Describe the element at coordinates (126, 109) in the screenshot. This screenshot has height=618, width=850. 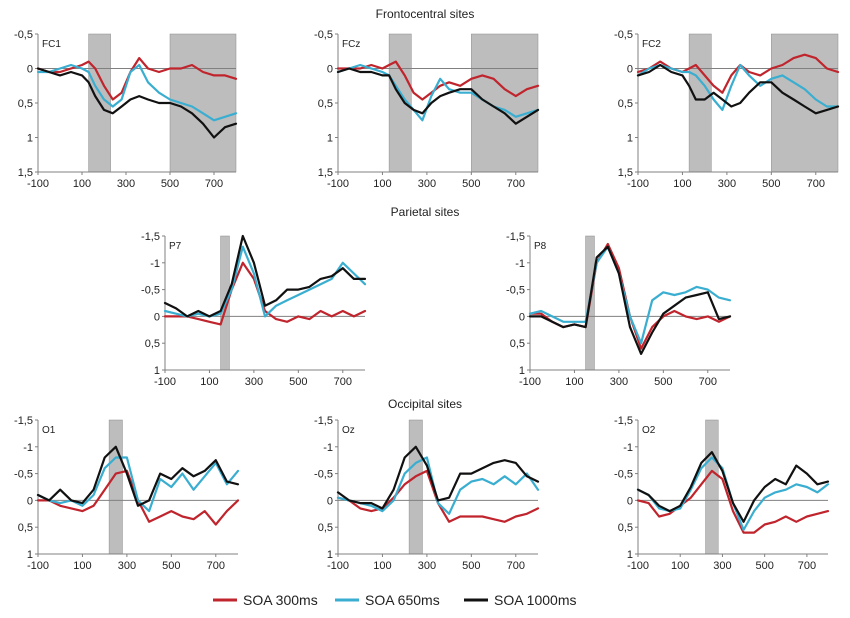
I see `chart-panel-fc1: -0,5 0 0,5 1 1,5-100 100 300 500 700 FC1` at that location.